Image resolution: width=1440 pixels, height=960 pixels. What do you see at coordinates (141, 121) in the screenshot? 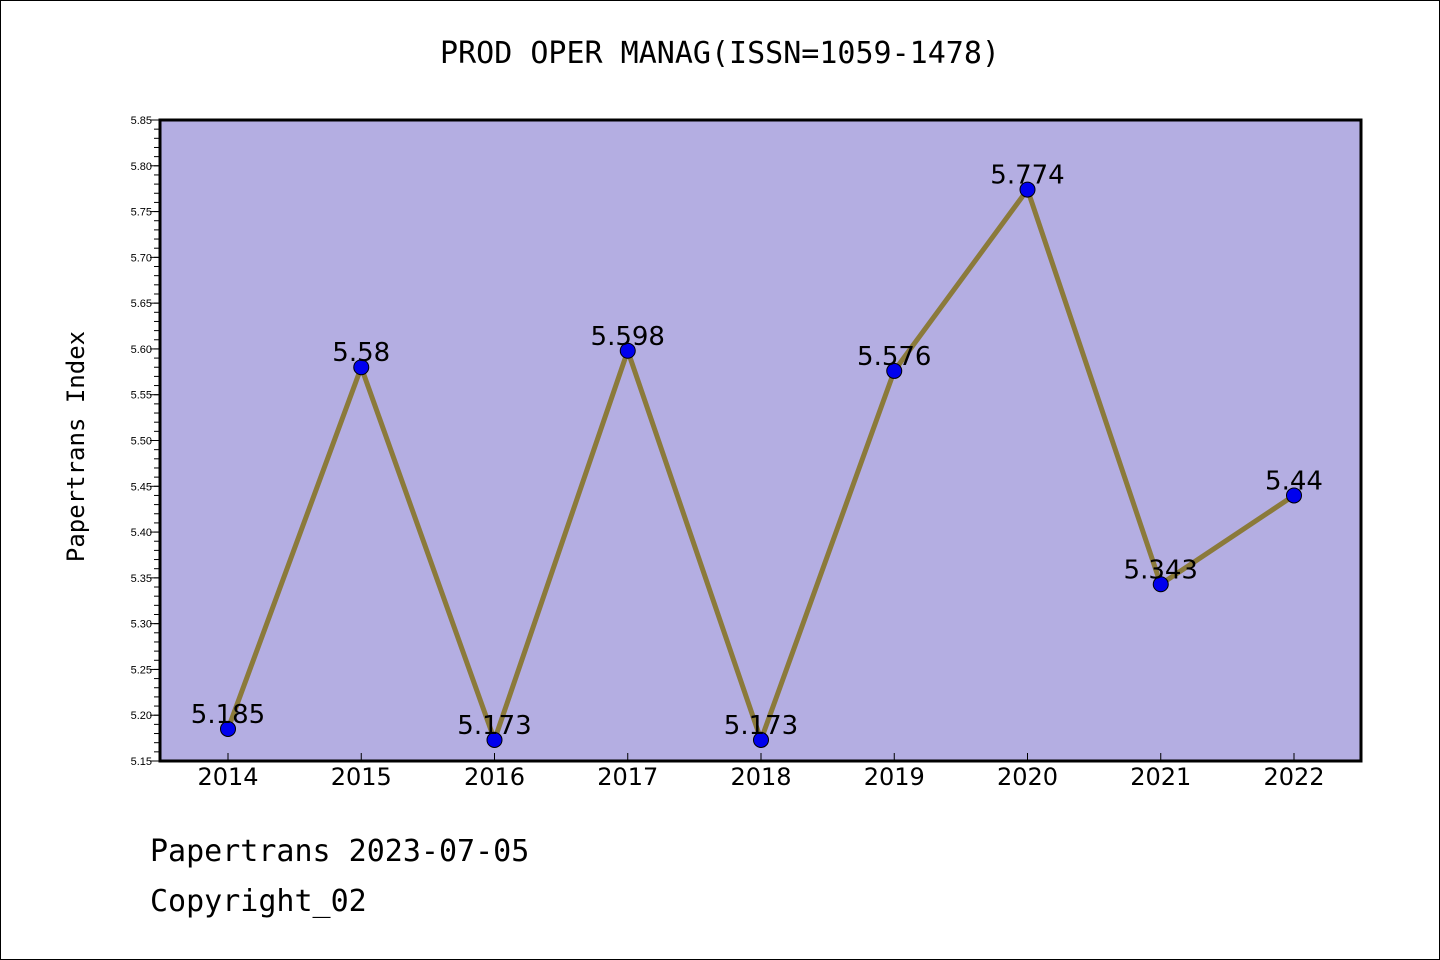
I see `y-tick-label: 5.85` at bounding box center [141, 121].